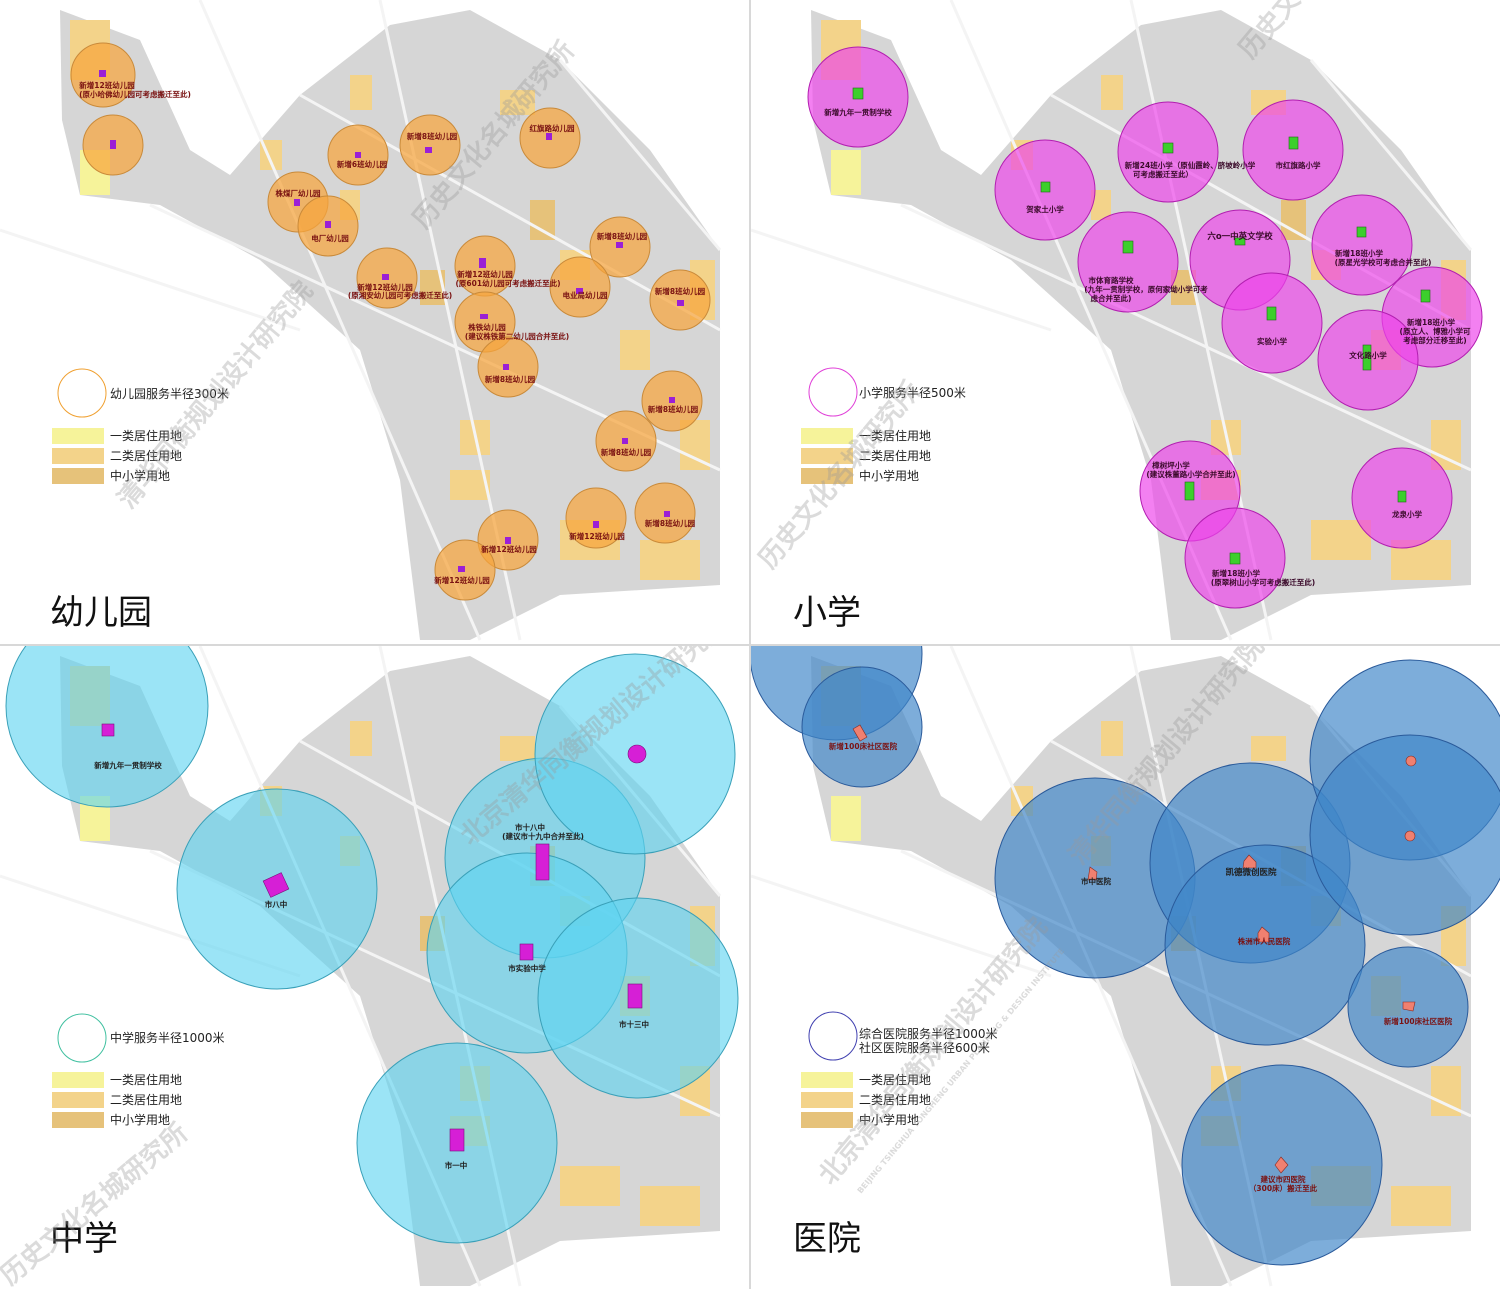 Image resolution: width=1500 pixels, height=1290 pixels. Describe the element at coordinates (362, 164) in the screenshot. I see `site-label: 新增6班幼儿园` at that location.